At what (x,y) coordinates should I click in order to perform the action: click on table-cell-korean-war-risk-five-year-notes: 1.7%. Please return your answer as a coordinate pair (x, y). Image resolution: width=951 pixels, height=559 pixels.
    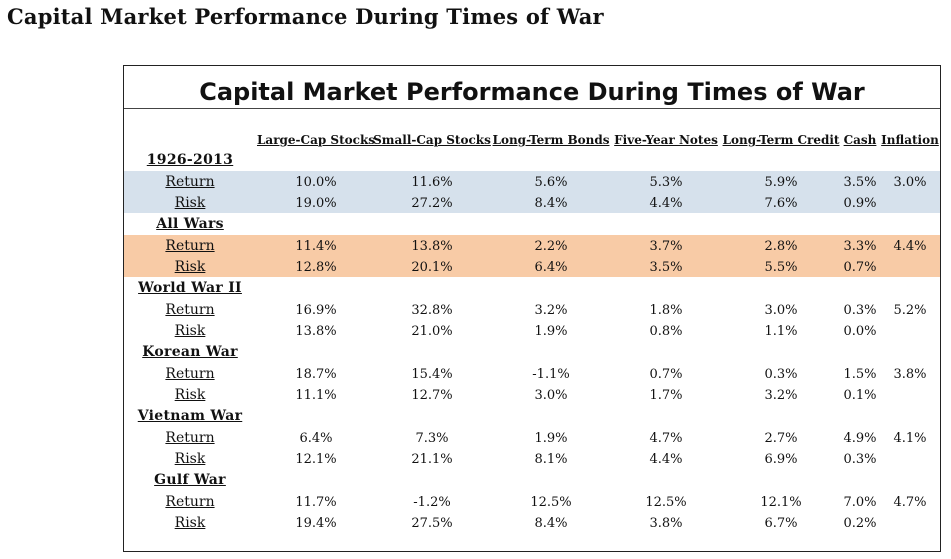
    Looking at the image, I should click on (666, 395).